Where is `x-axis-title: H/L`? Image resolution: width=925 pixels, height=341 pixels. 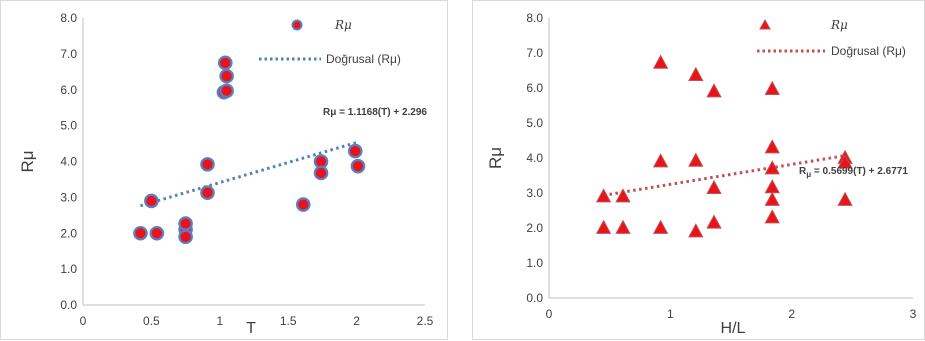 x-axis-title: H/L is located at coordinates (733, 328).